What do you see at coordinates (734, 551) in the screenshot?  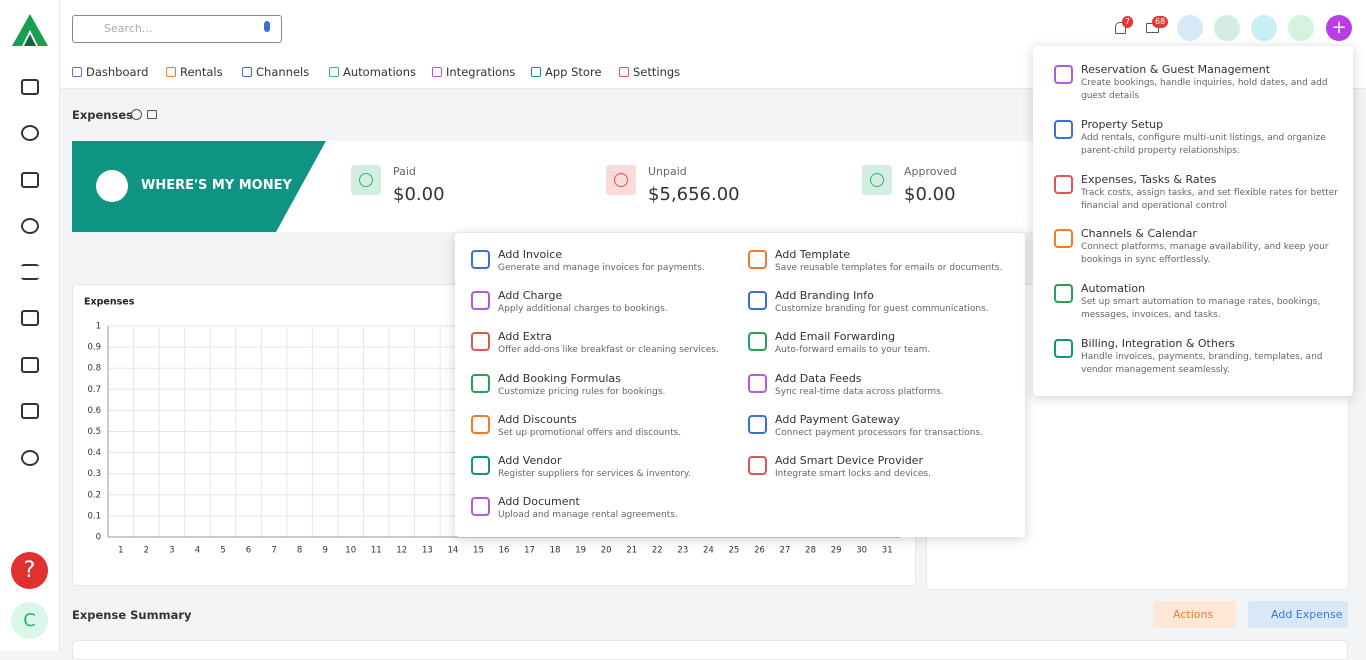 I see `x-tick-label: 25` at bounding box center [734, 551].